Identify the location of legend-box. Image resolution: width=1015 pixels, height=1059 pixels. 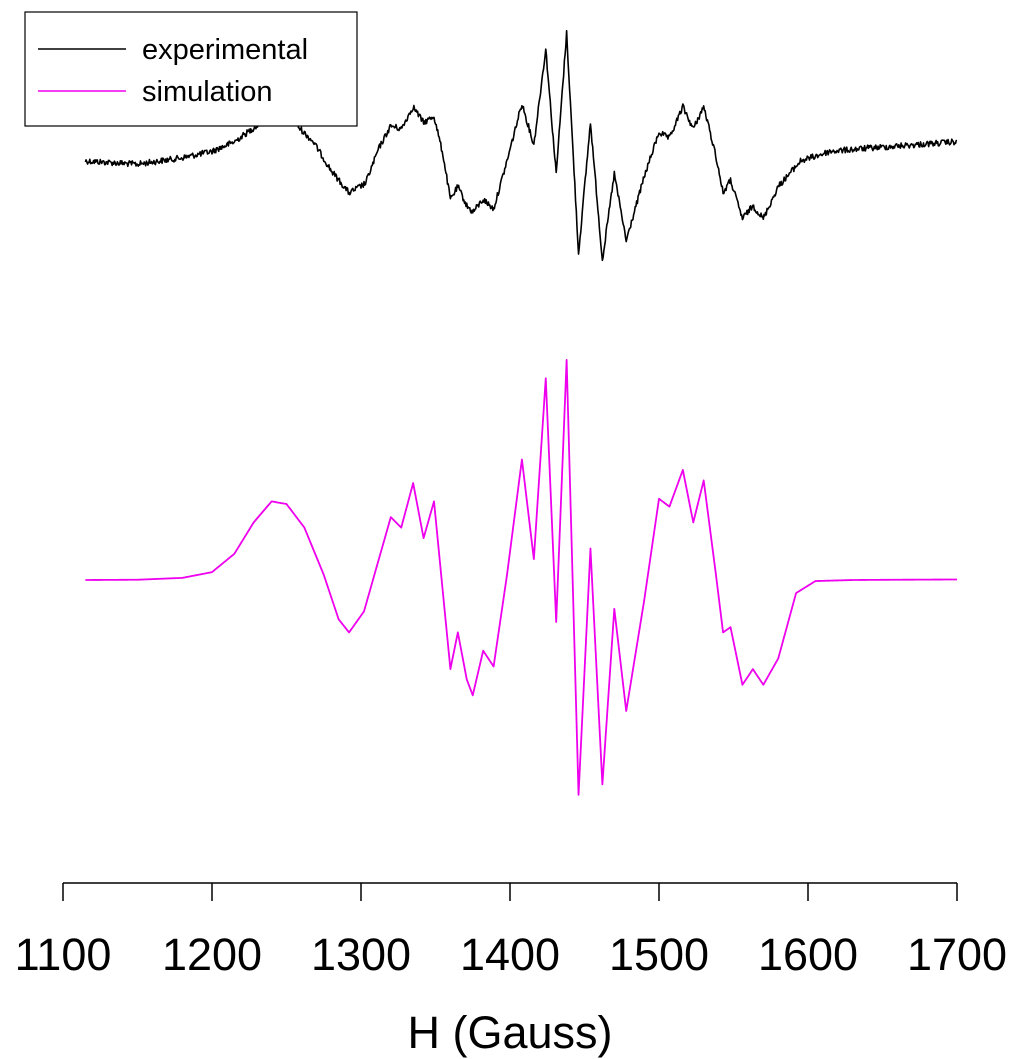
(191, 69).